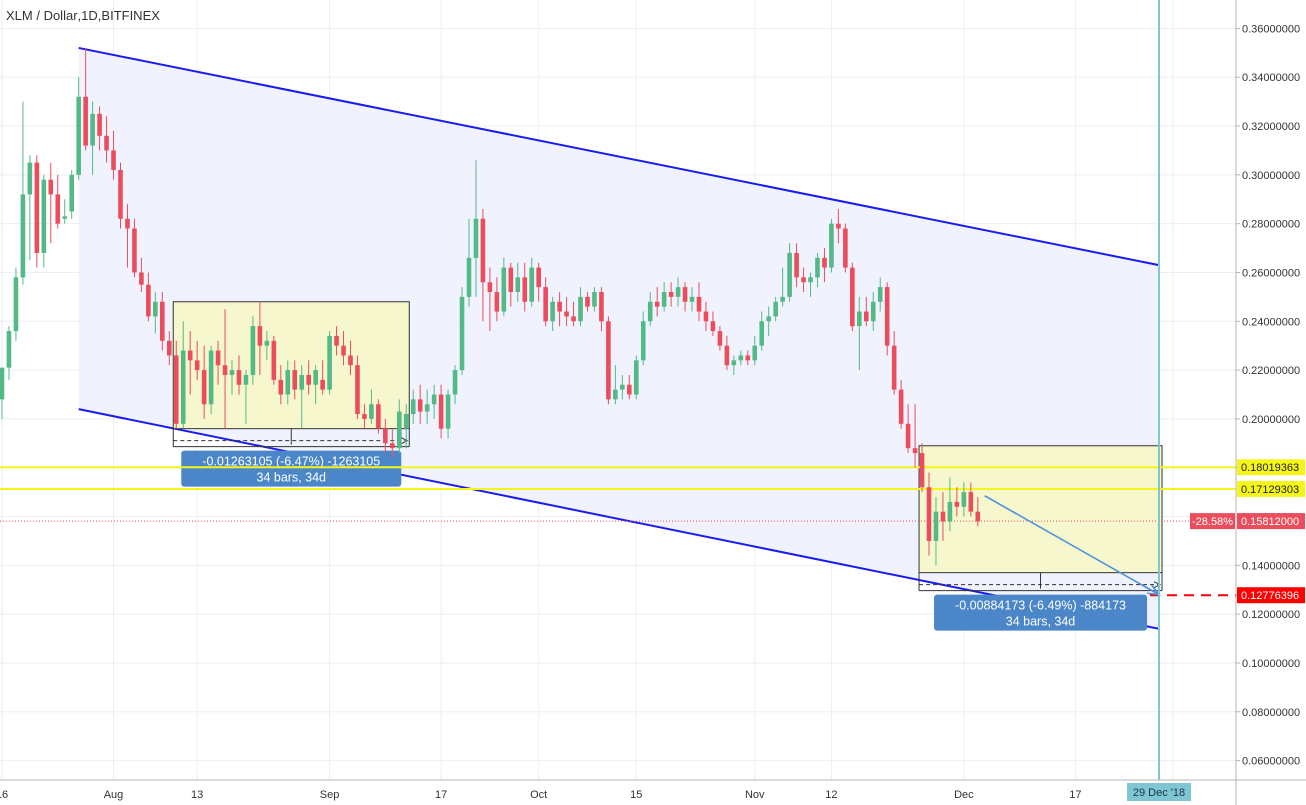  What do you see at coordinates (1270, 490) in the screenshot?
I see `price-tag-level: 0.17129303` at bounding box center [1270, 490].